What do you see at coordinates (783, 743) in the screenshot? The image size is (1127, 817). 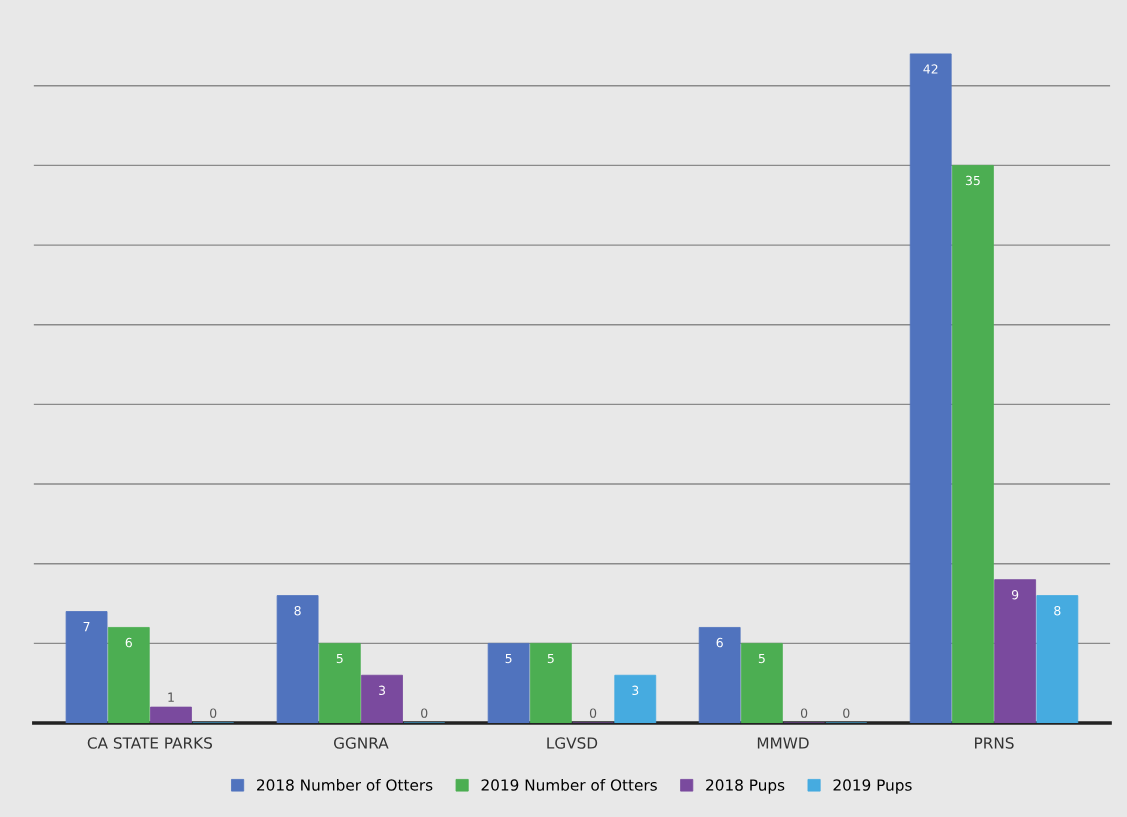 I see `x-tick-label: MMWD` at bounding box center [783, 743].